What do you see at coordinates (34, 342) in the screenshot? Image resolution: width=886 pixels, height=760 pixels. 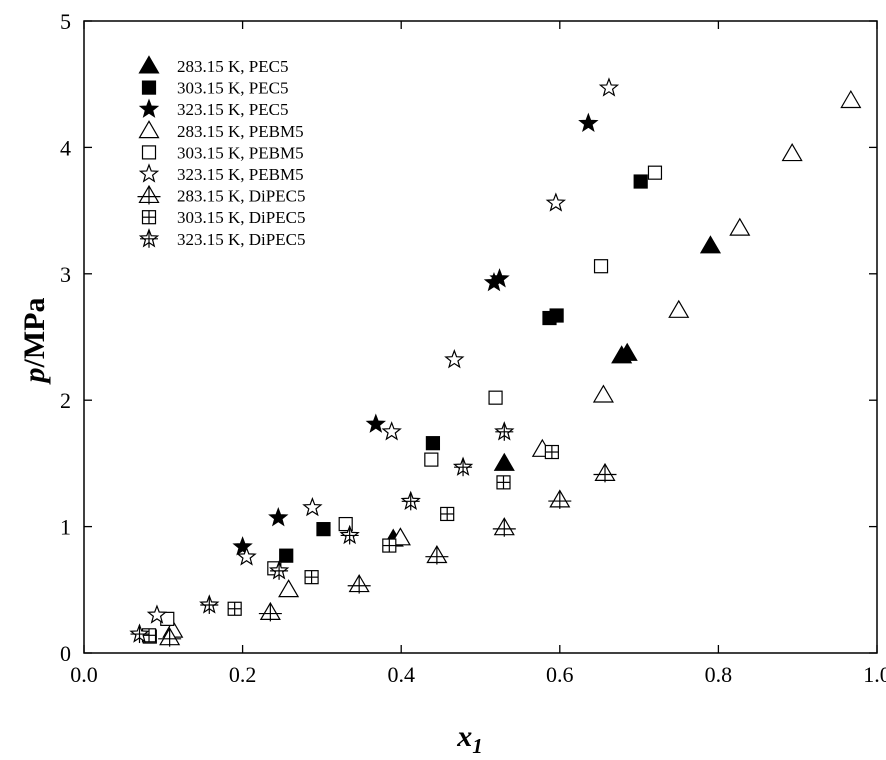 I see `y-axis-title: p/MPa` at bounding box center [34, 342].